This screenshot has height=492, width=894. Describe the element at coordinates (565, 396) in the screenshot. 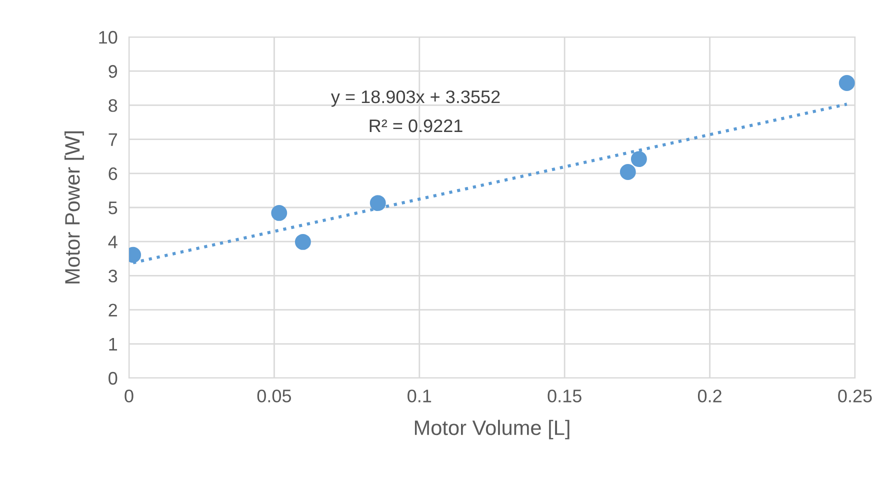

I see `x-tick-label: 0.15` at that location.